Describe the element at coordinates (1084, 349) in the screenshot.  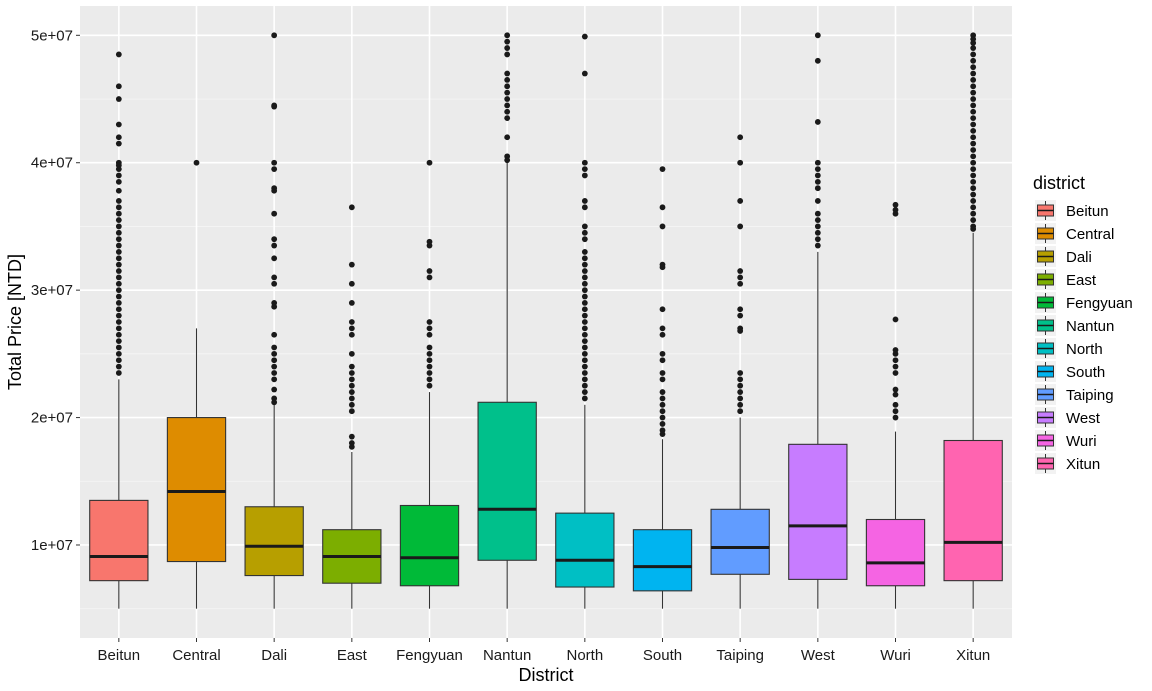
I see `legend-label: North` at that location.